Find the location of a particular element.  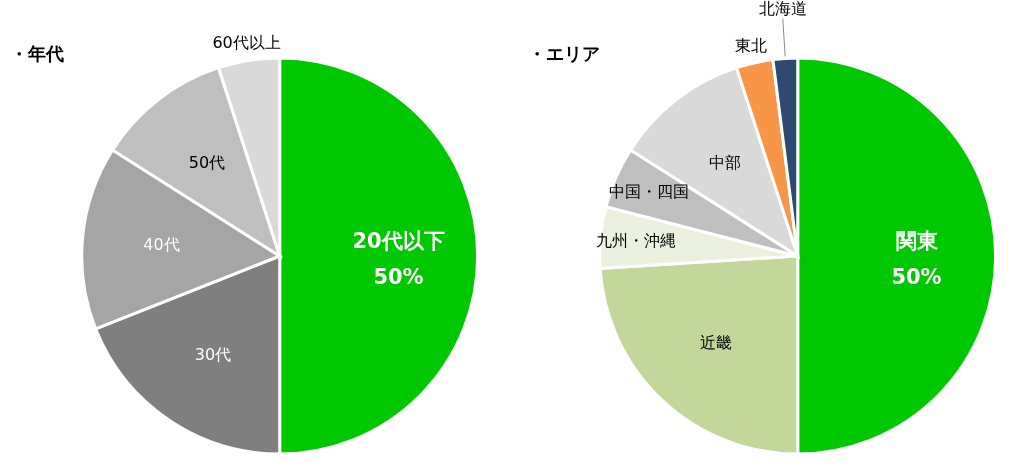

slice-label: 60代以上 is located at coordinates (246, 43).